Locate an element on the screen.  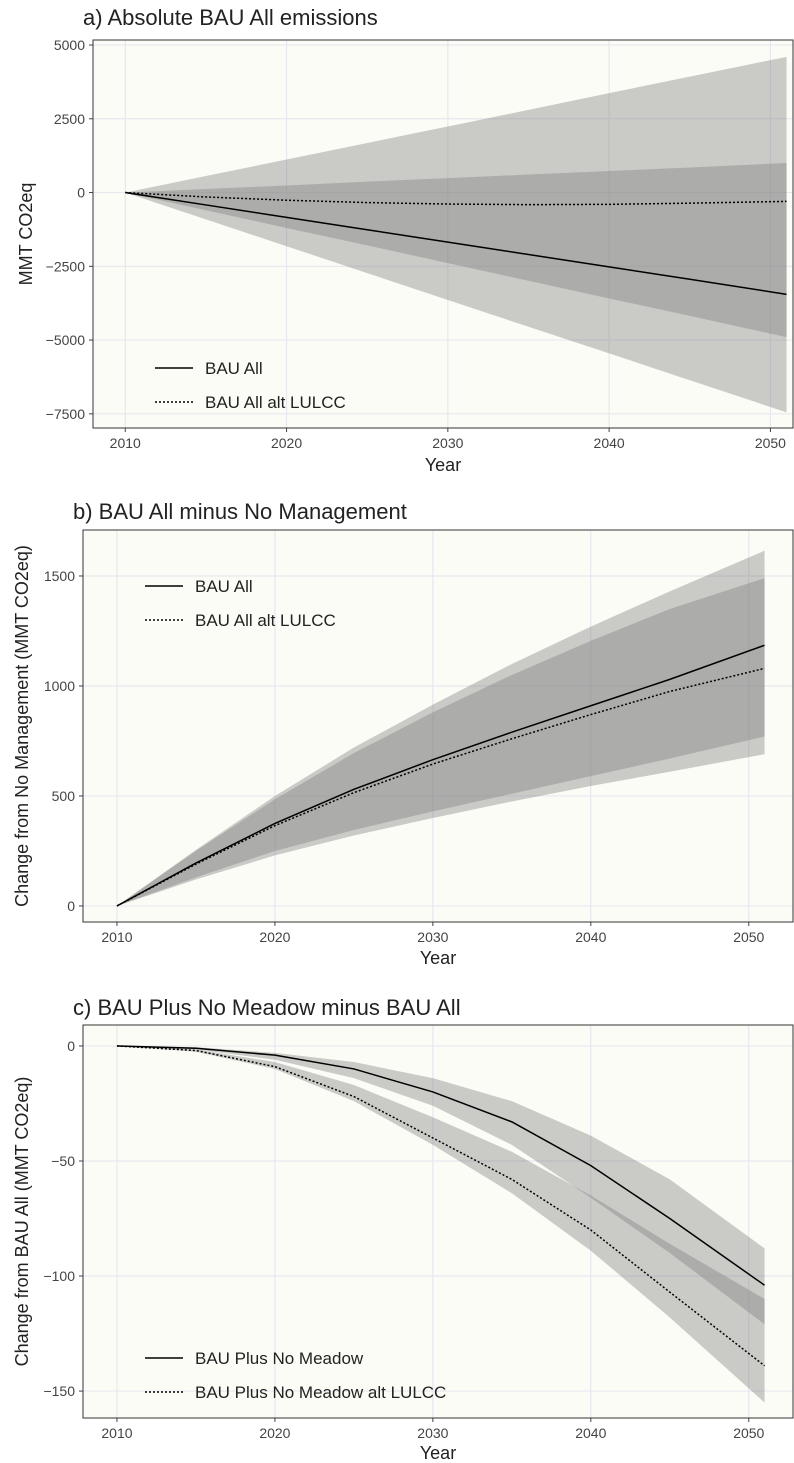
y-tick-label: 1500 is located at coordinates (59, 576).